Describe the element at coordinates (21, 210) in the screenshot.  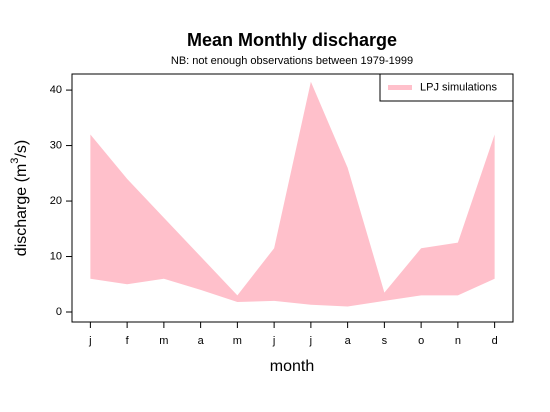
I see `y-axis-title-part: discharge (m` at that location.